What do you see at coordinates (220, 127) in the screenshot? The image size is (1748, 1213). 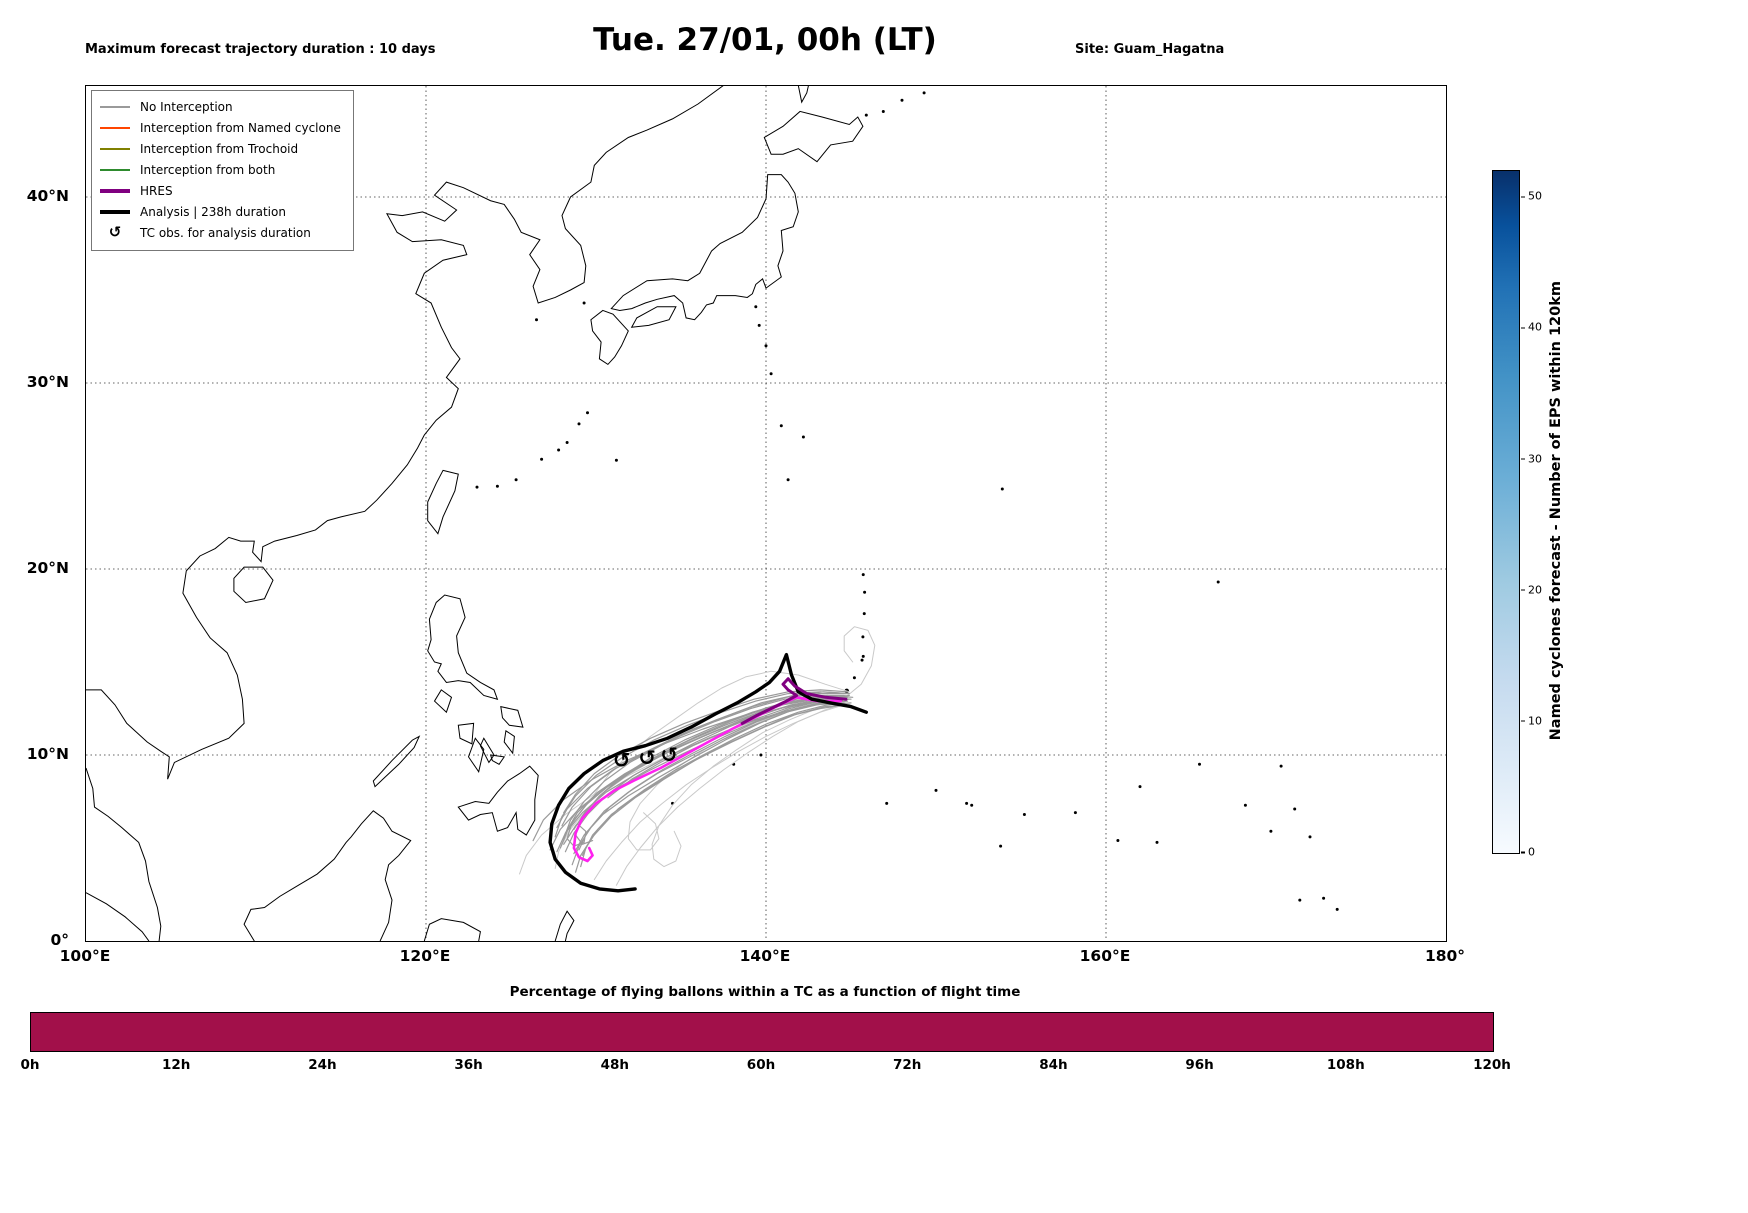 I see `legend-item: Interception from Named cyclone` at bounding box center [220, 127].